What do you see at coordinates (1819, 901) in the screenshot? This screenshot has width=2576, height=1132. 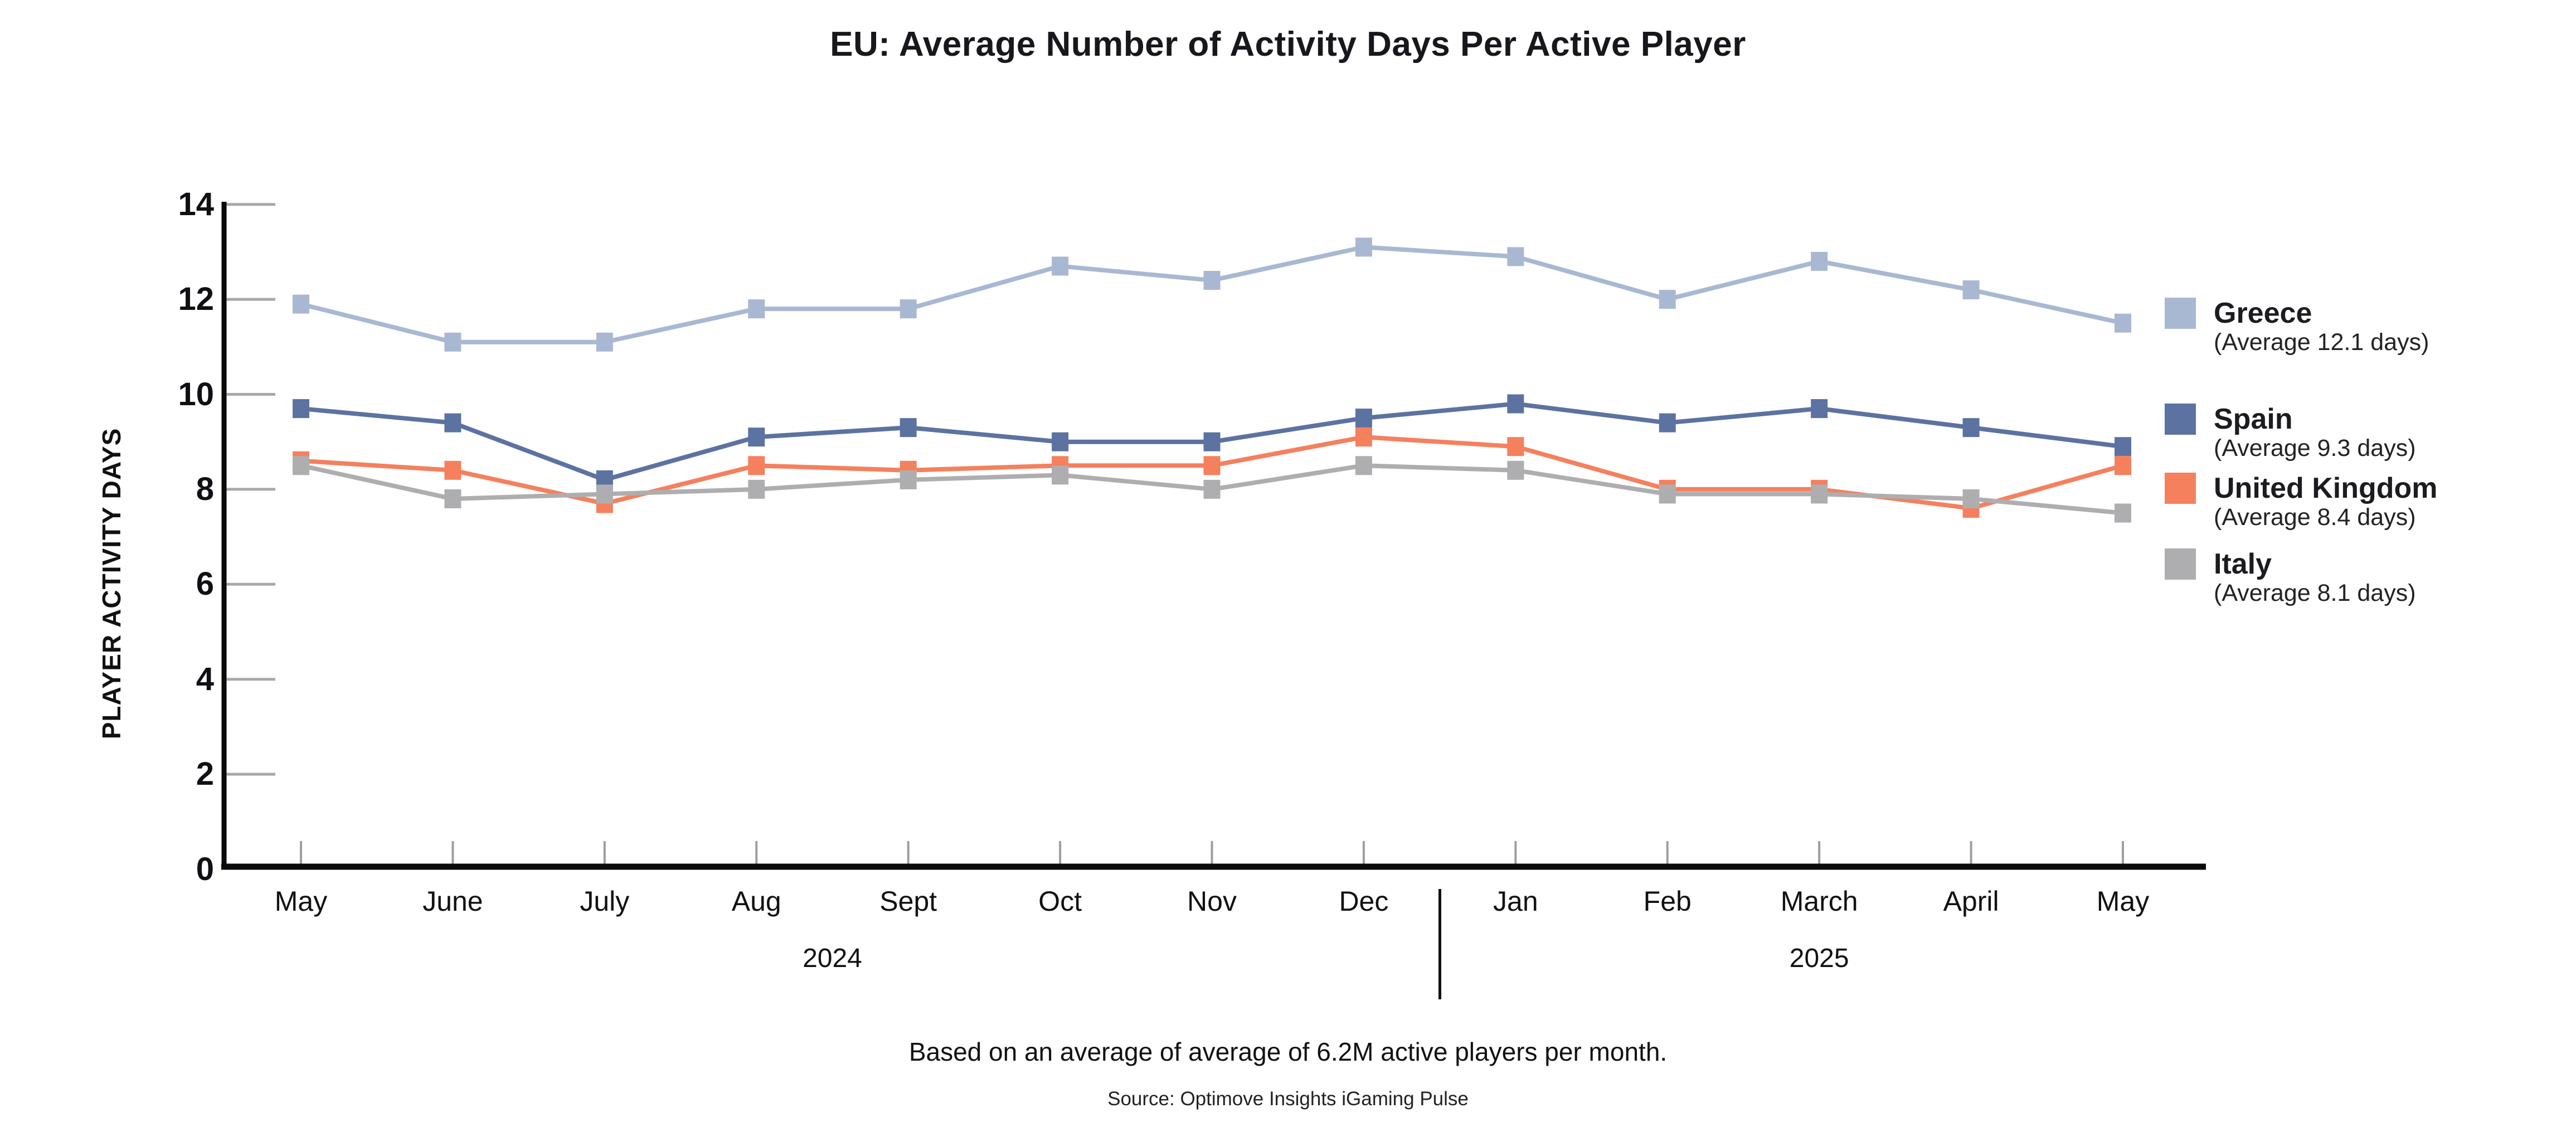 I see `month-label-10: March` at bounding box center [1819, 901].